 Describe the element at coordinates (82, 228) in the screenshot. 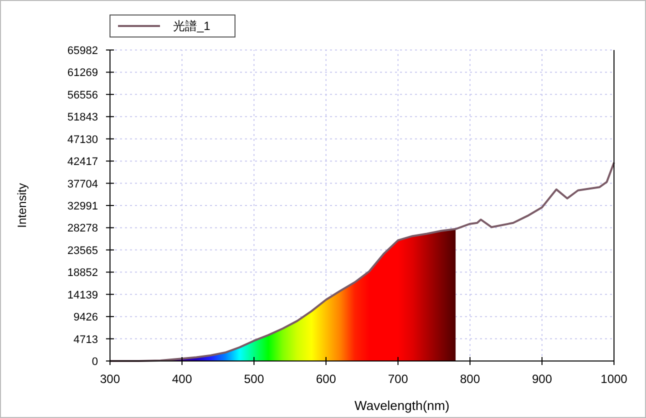

I see `y-tick-label: 28278` at that location.